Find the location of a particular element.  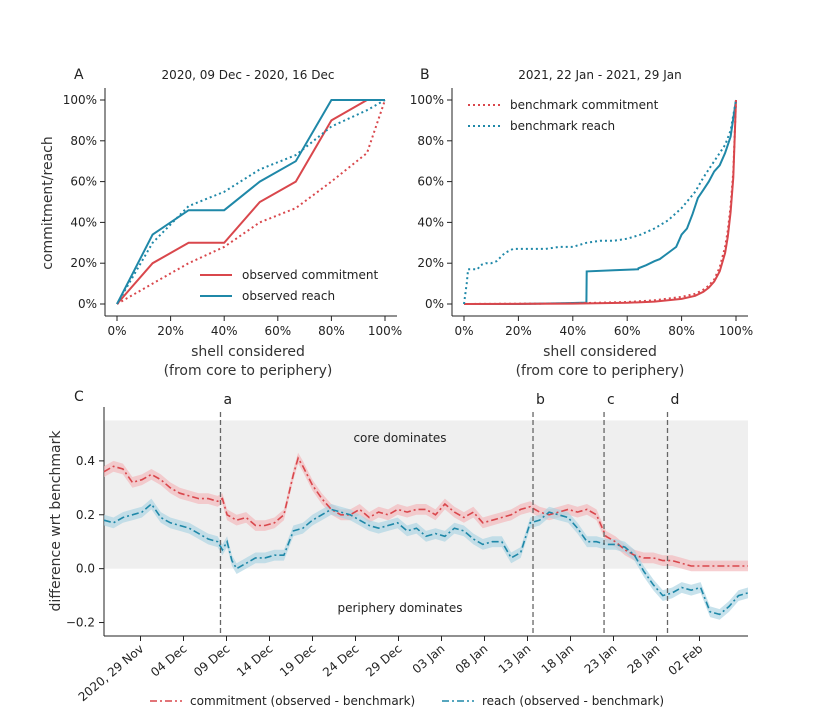

legend-label: benchmark reach is located at coordinates (562, 126).